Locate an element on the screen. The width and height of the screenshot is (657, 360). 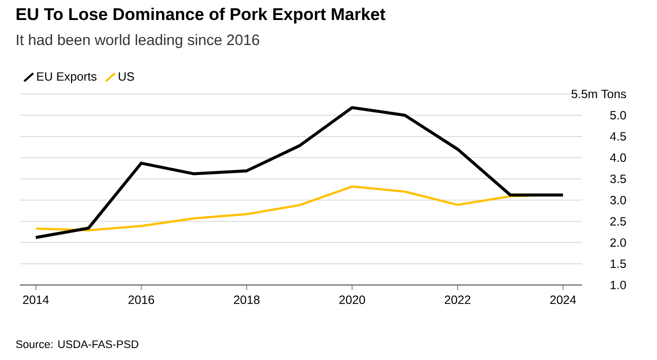
x-tick-label: 2016 is located at coordinates (141, 300).